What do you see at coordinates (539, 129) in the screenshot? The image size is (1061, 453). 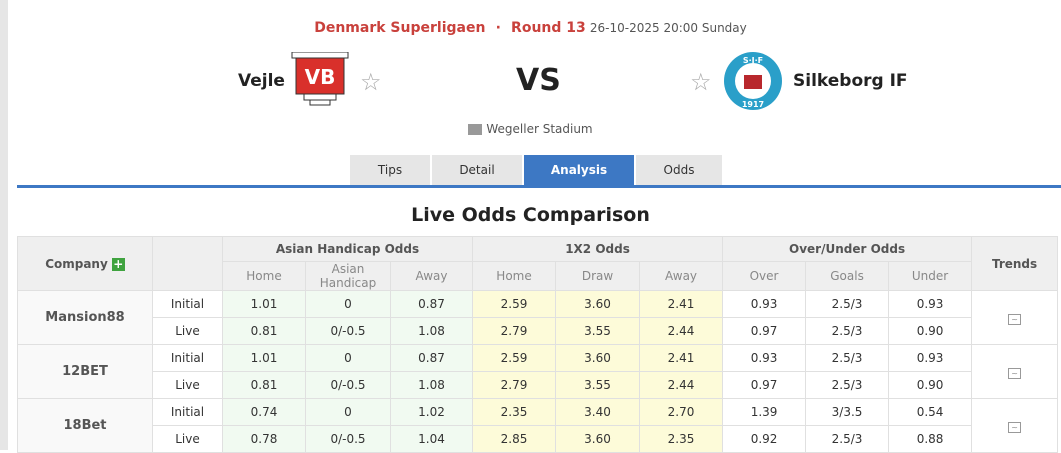 I see `stadium-name: Wegeller Stadium` at bounding box center [539, 129].